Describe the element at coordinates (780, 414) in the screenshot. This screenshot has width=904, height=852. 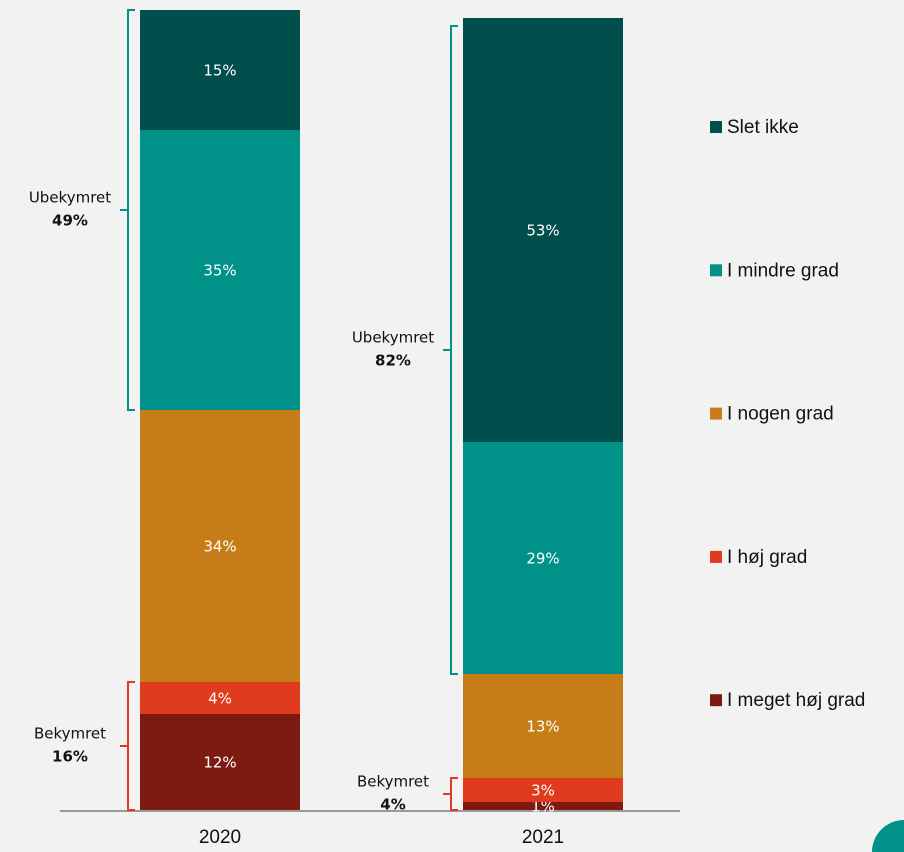
I see `legend-label: I nogen grad` at that location.